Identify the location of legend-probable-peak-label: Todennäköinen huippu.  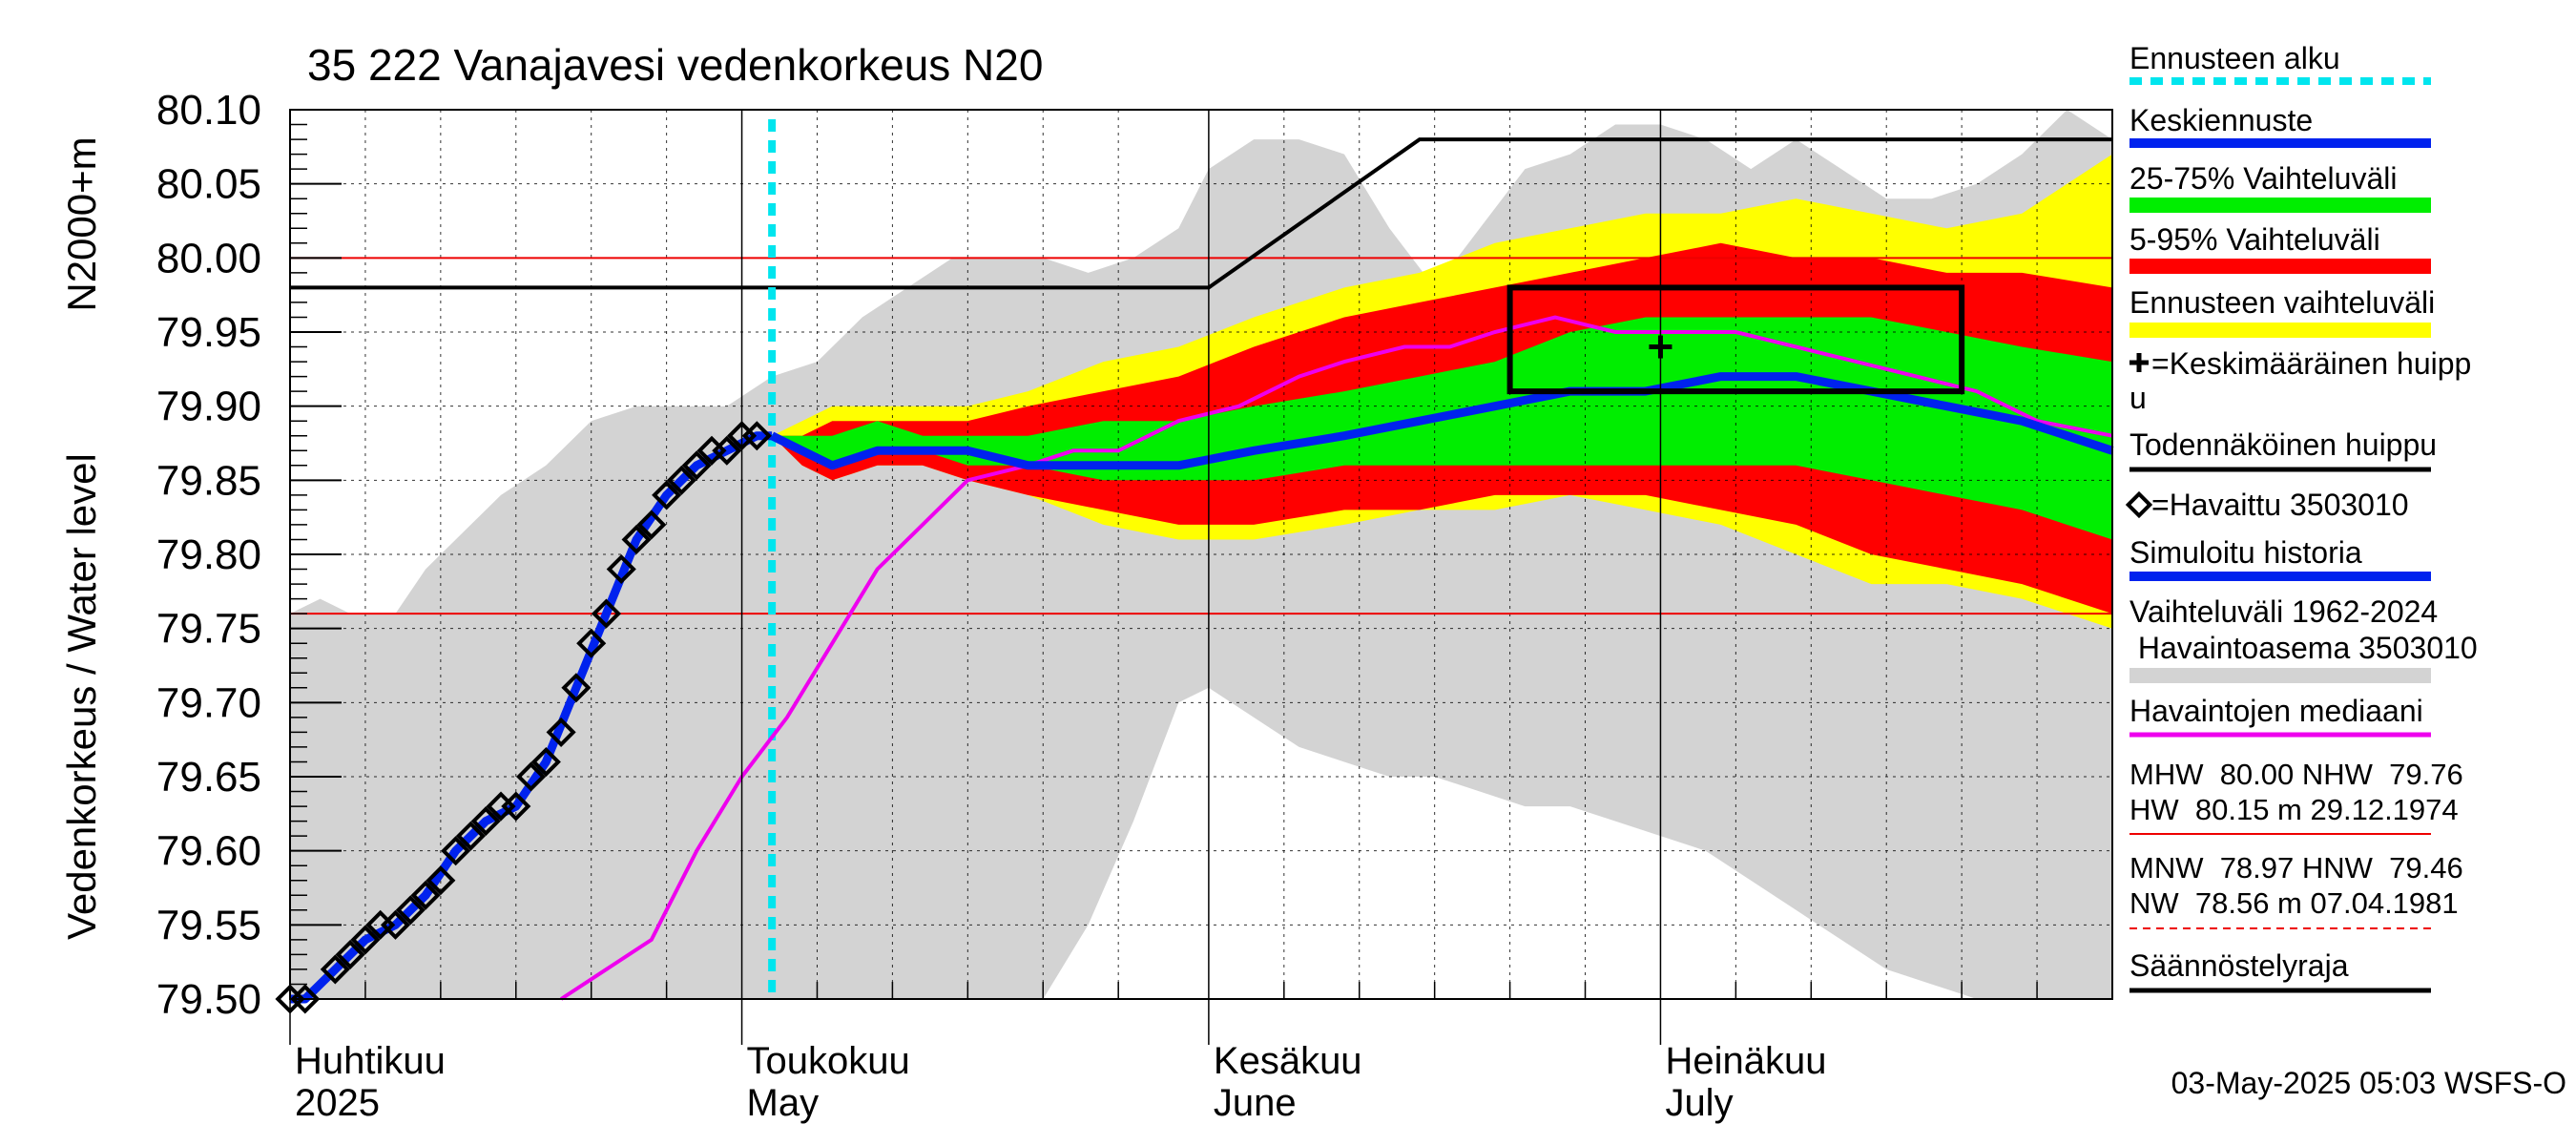
(2283, 445).